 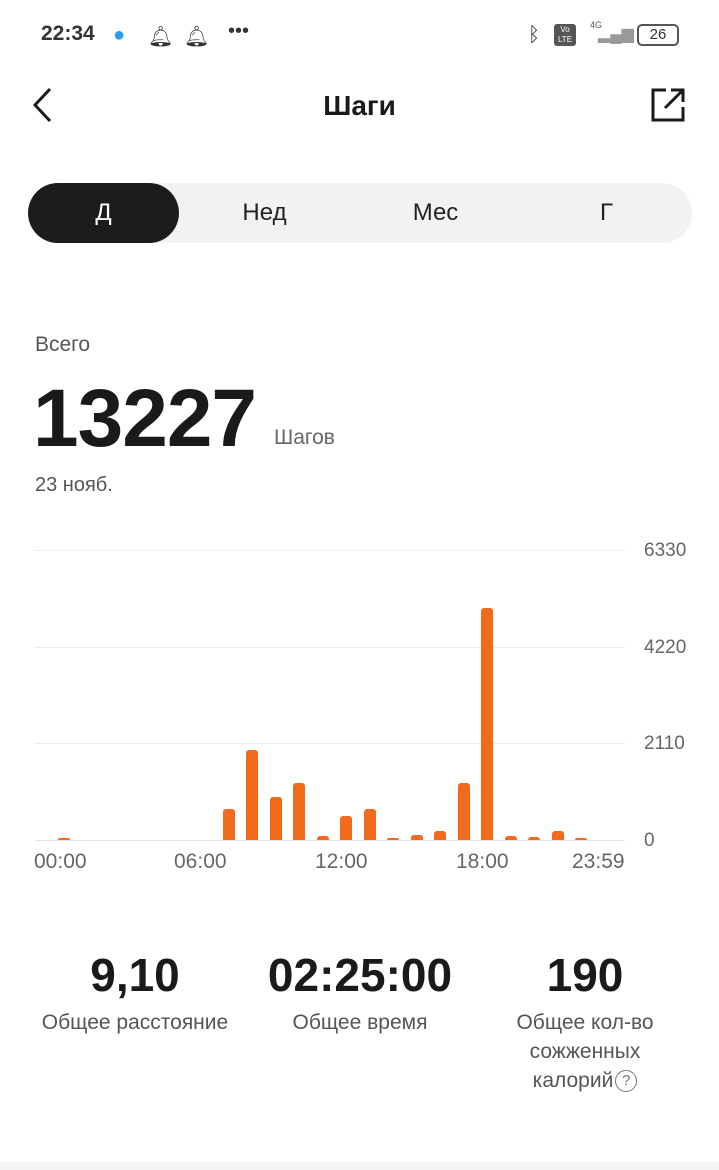 I want to click on status-time: 22:34, so click(x=68, y=33).